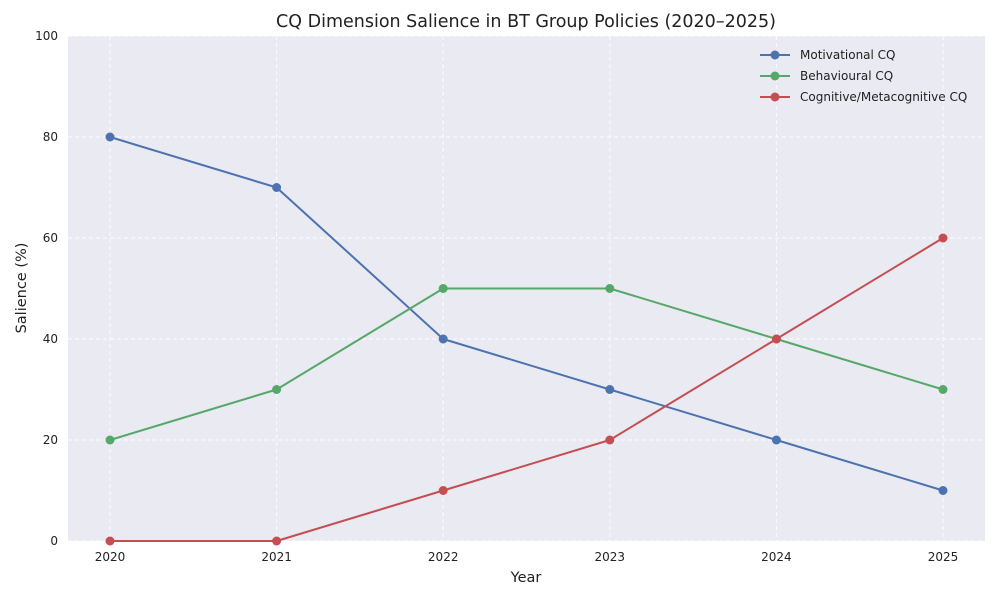 Image resolution: width=1000 pixels, height=600 pixels. I want to click on legend-item: Motivational CQ, so click(828, 55).